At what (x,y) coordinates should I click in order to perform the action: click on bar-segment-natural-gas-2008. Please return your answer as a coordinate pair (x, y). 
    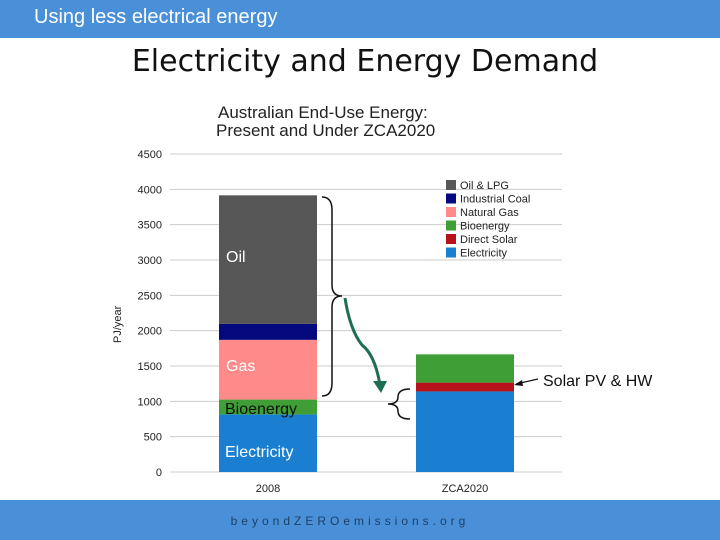
    Looking at the image, I should click on (268, 369).